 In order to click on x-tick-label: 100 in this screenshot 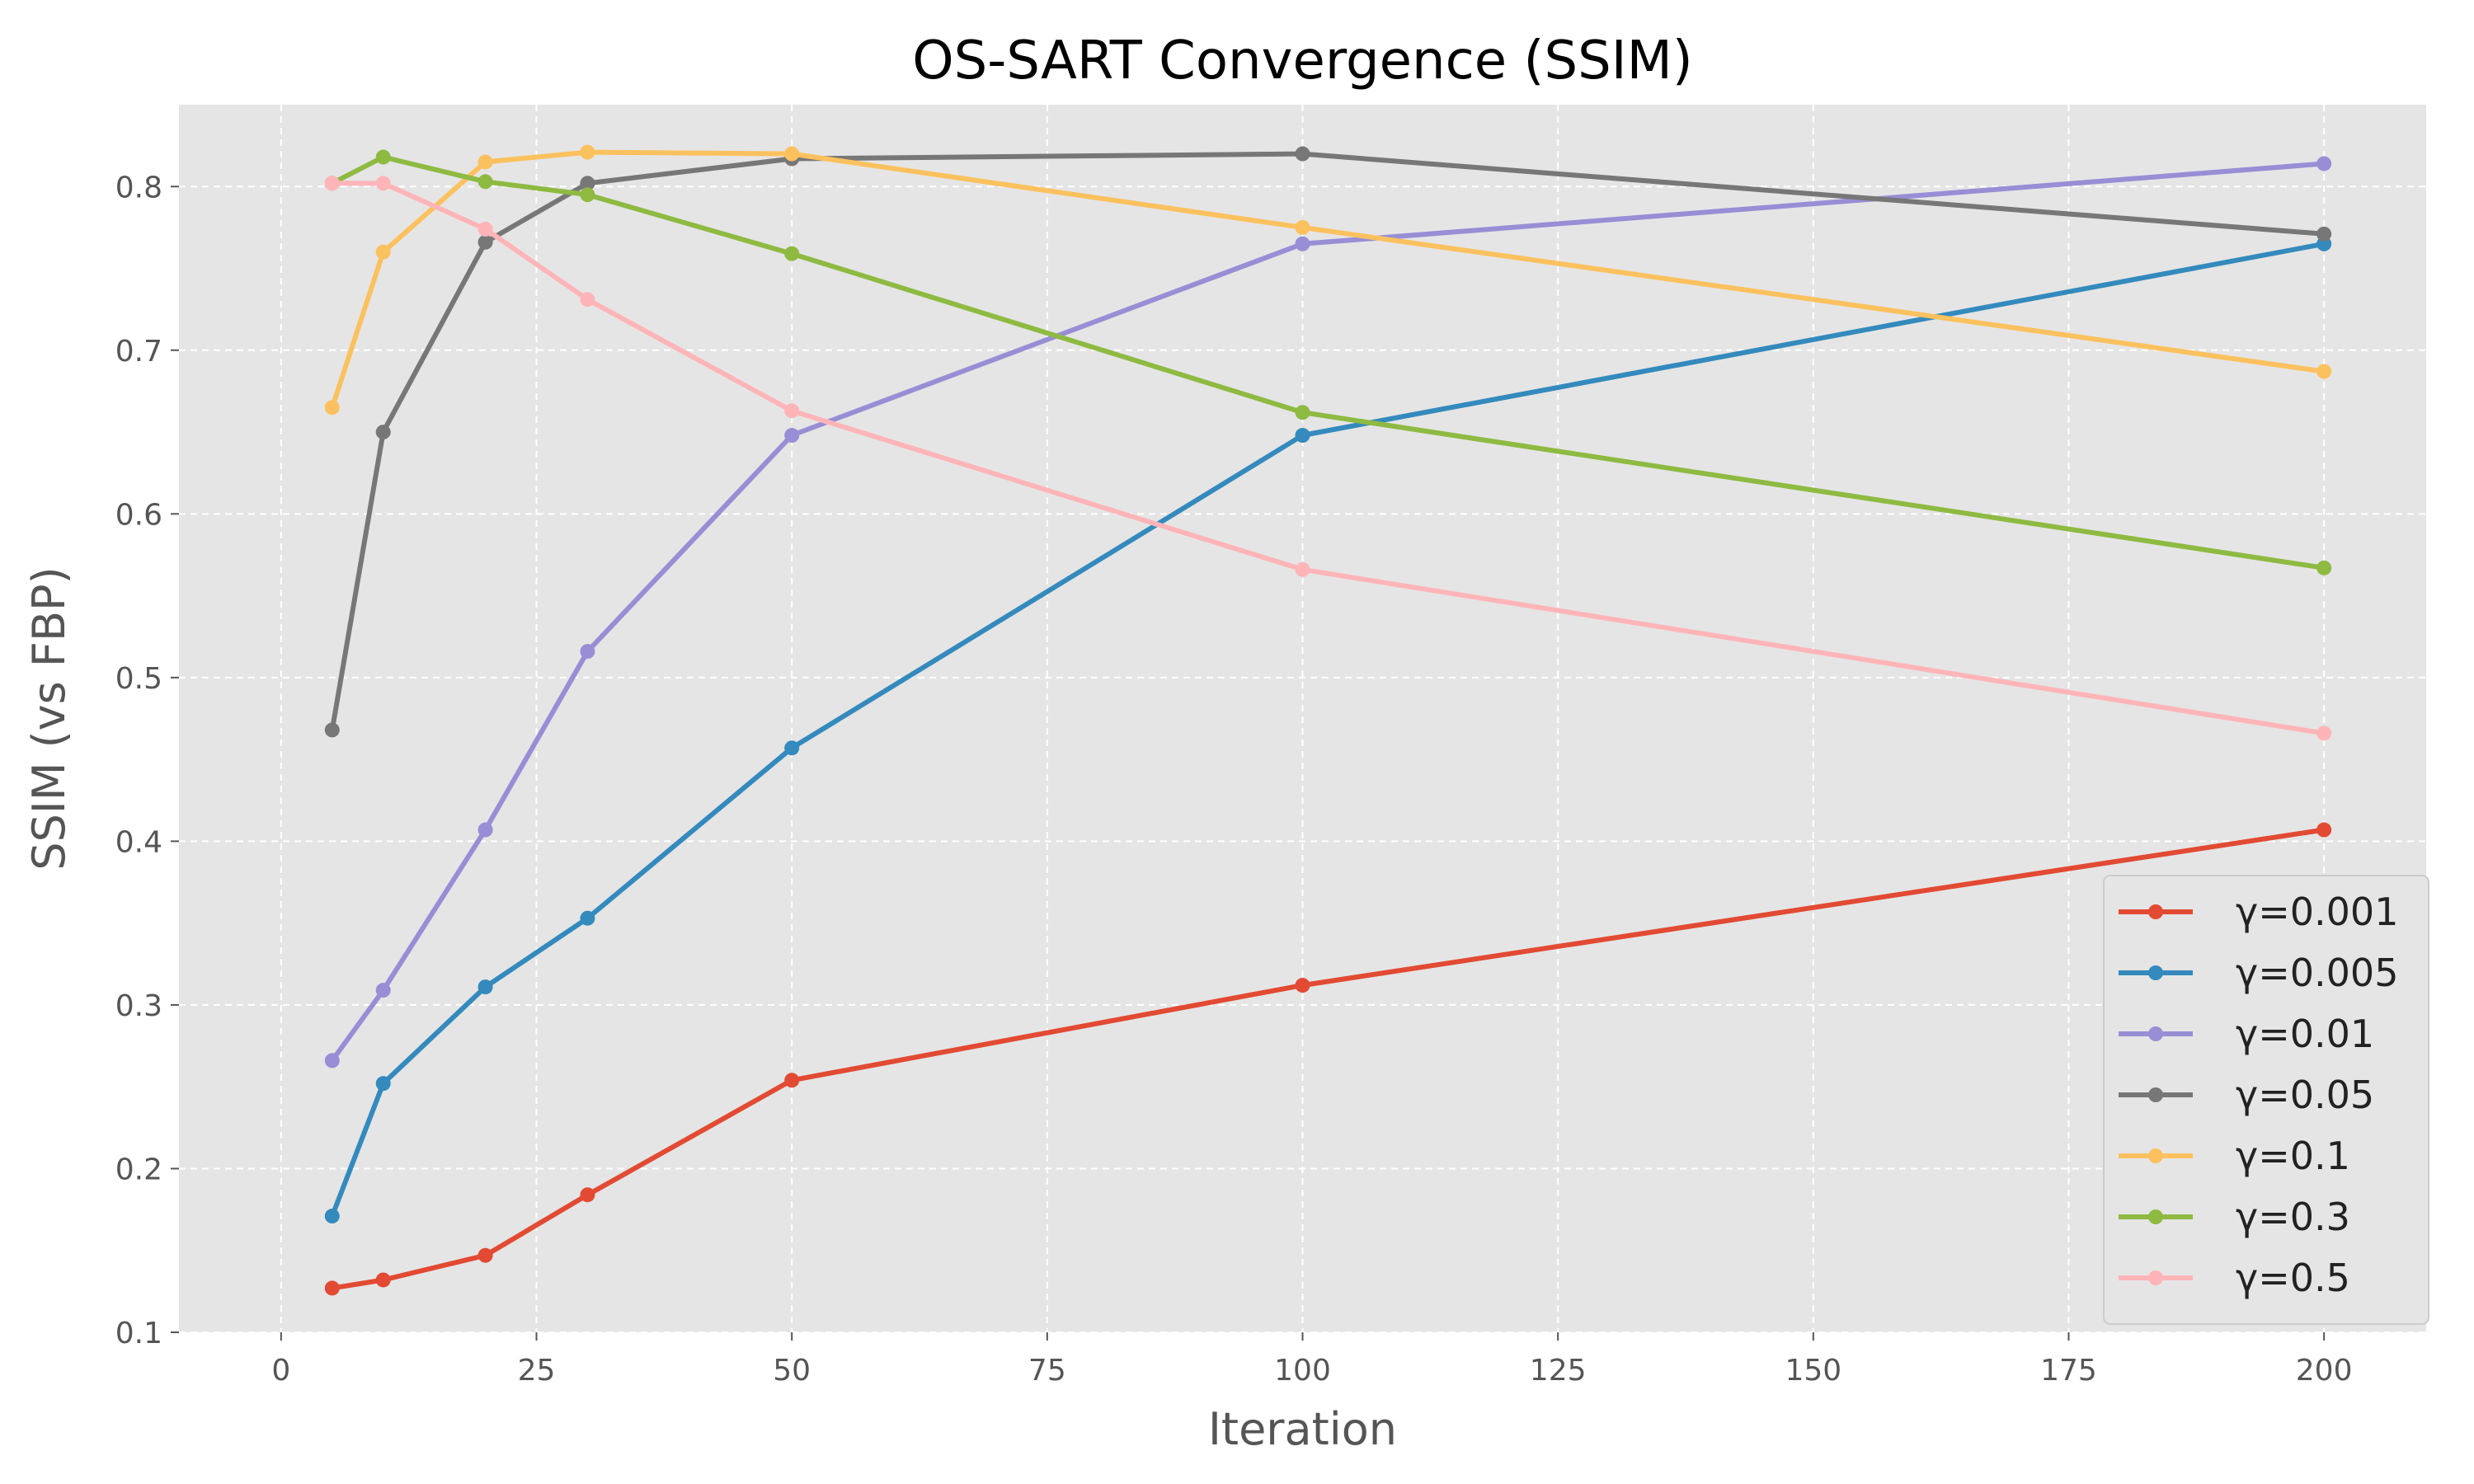, I will do `click(1302, 1371)`.